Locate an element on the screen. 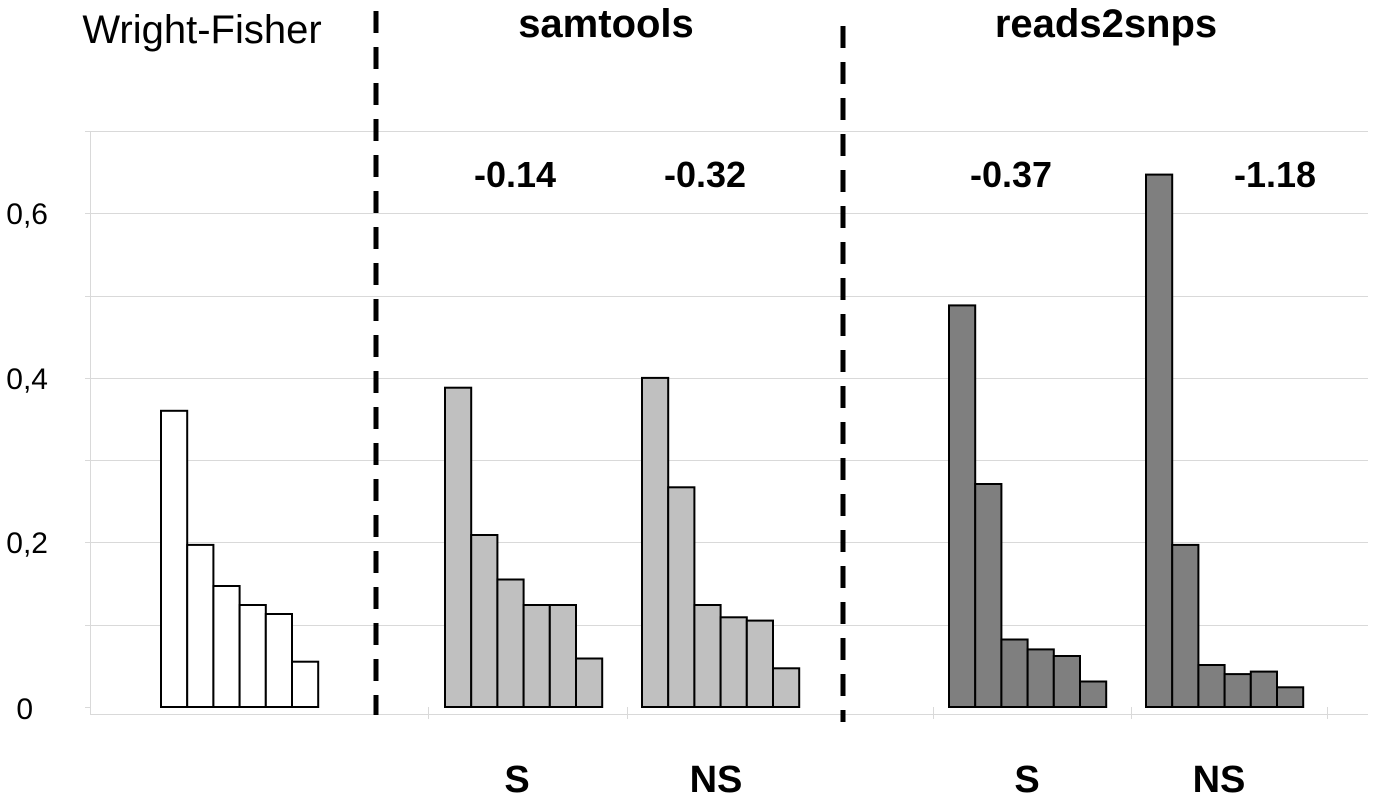 The image size is (1378, 800). annotation-samtools-s: -0.14 is located at coordinates (515, 174).